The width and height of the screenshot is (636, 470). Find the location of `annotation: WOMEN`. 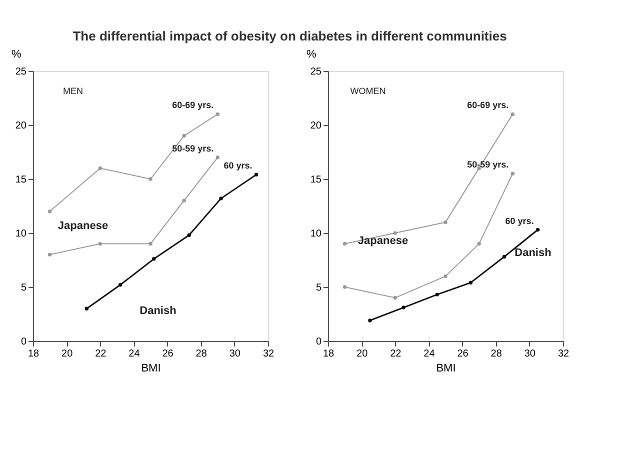

annotation: WOMEN is located at coordinates (368, 91).